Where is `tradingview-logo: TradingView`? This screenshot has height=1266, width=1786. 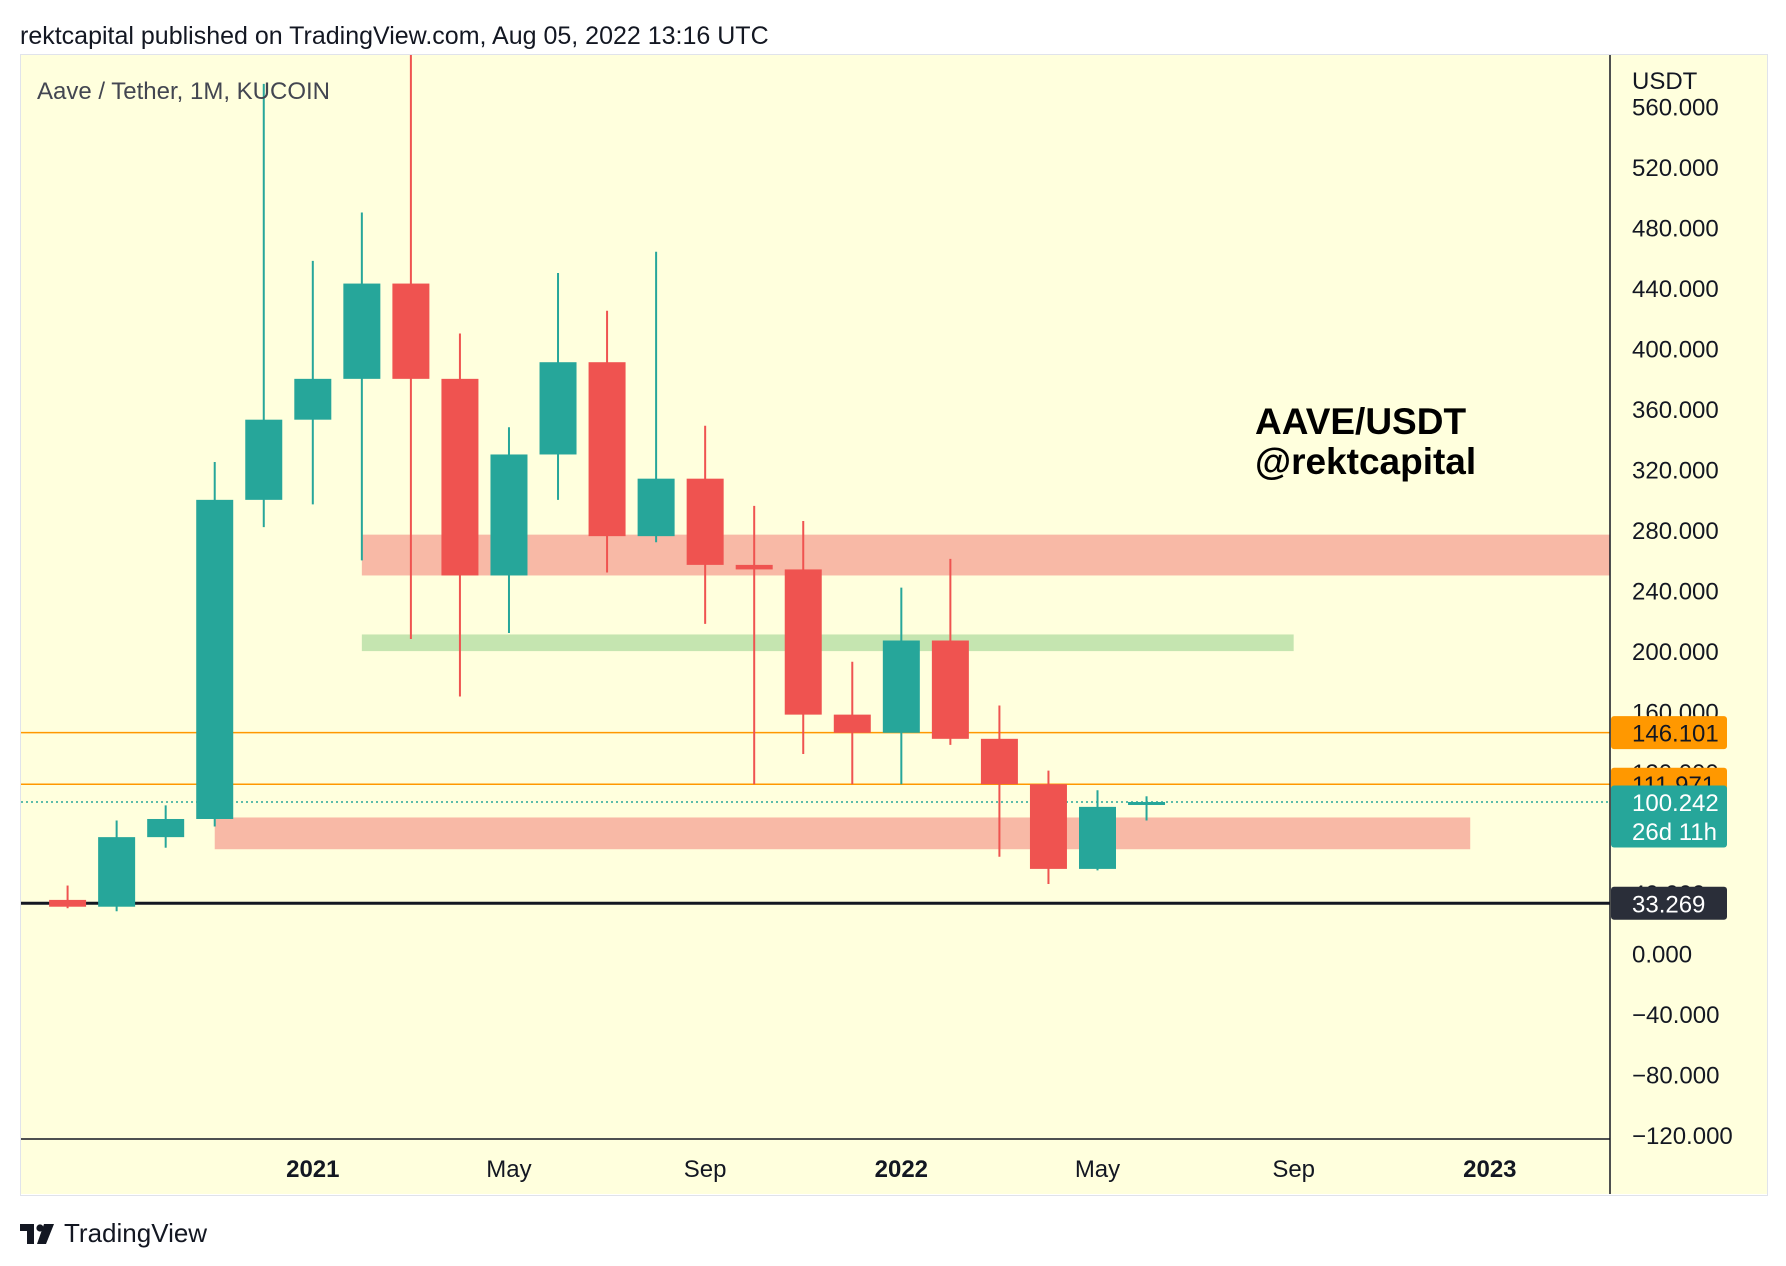 tradingview-logo: TradingView is located at coordinates (113, 1233).